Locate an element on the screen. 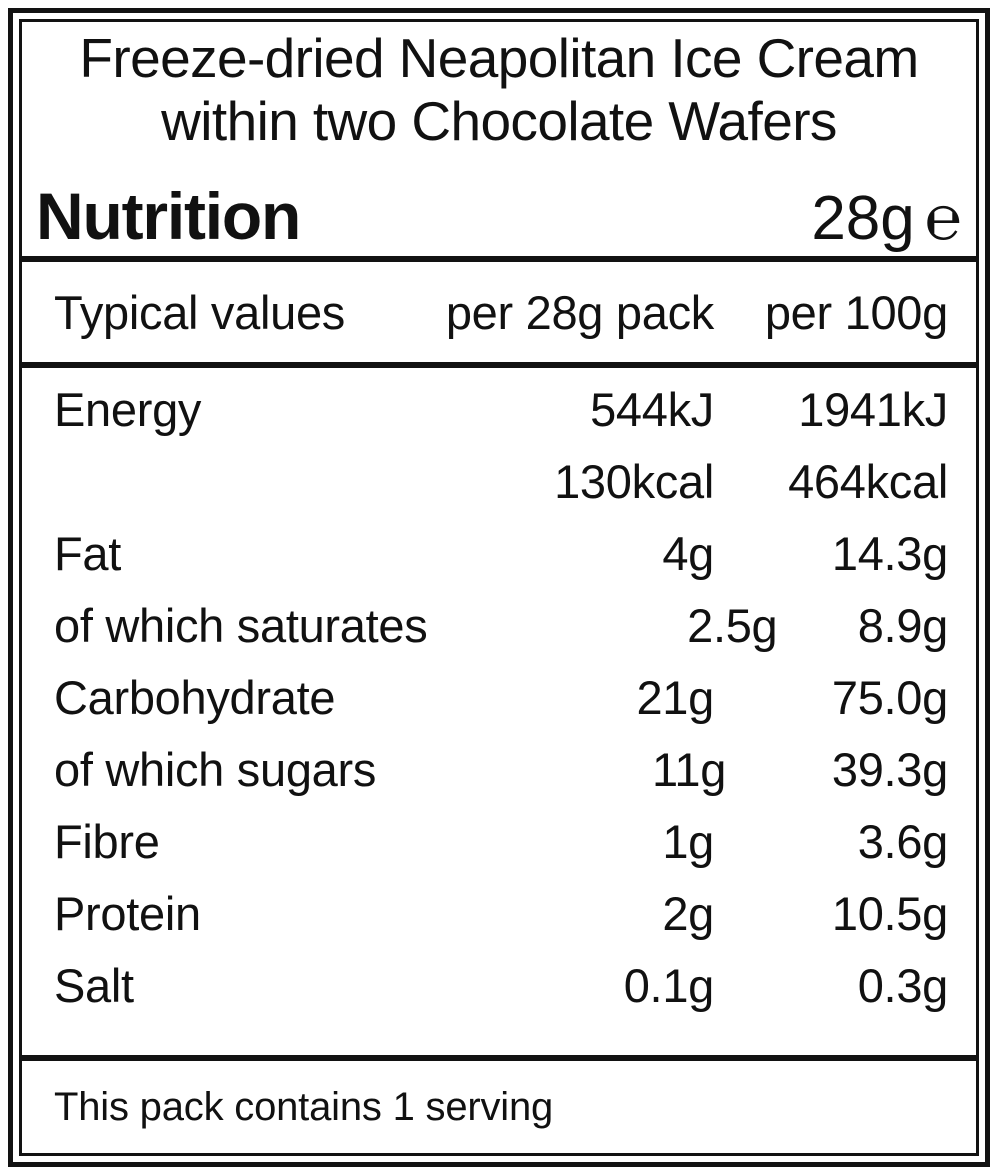 This screenshot has width=998, height=1175. table-row: Salt 0.1g 0.3g is located at coordinates (506, 994).